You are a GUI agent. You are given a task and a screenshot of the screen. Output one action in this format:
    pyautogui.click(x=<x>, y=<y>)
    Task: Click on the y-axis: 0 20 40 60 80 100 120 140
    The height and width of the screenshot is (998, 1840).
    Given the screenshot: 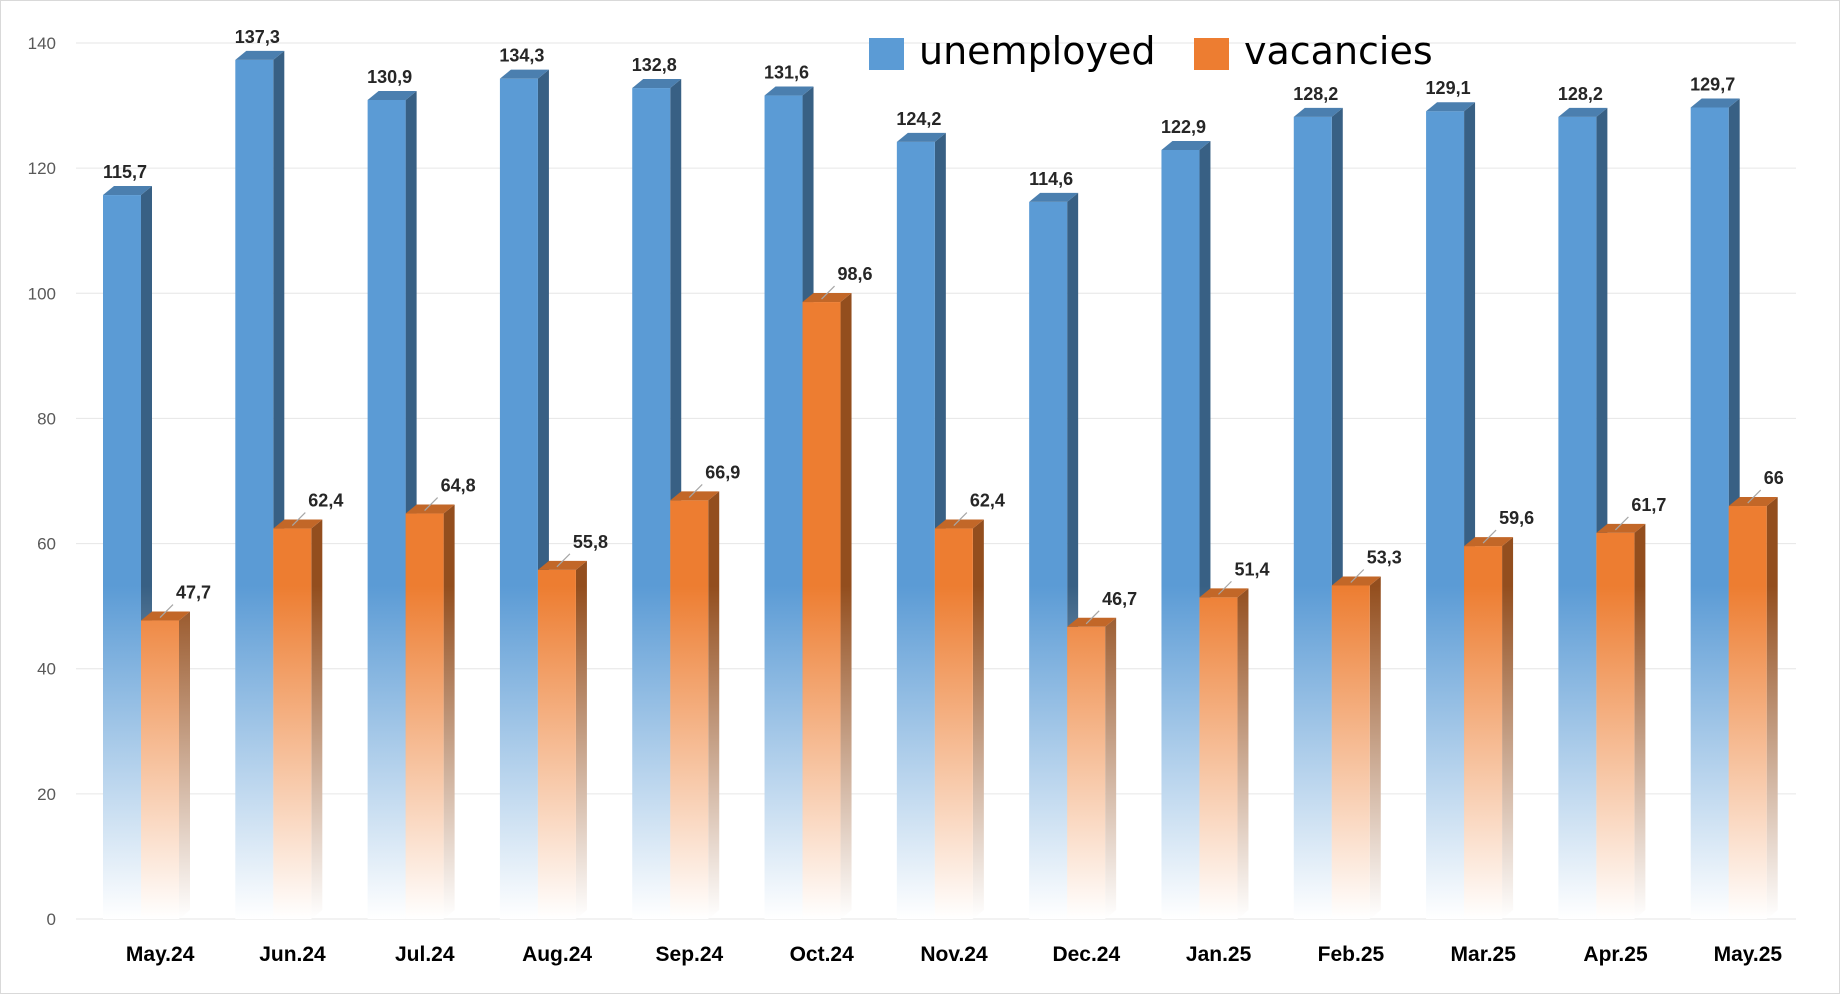 What is the action you would take?
    pyautogui.click(x=42, y=481)
    